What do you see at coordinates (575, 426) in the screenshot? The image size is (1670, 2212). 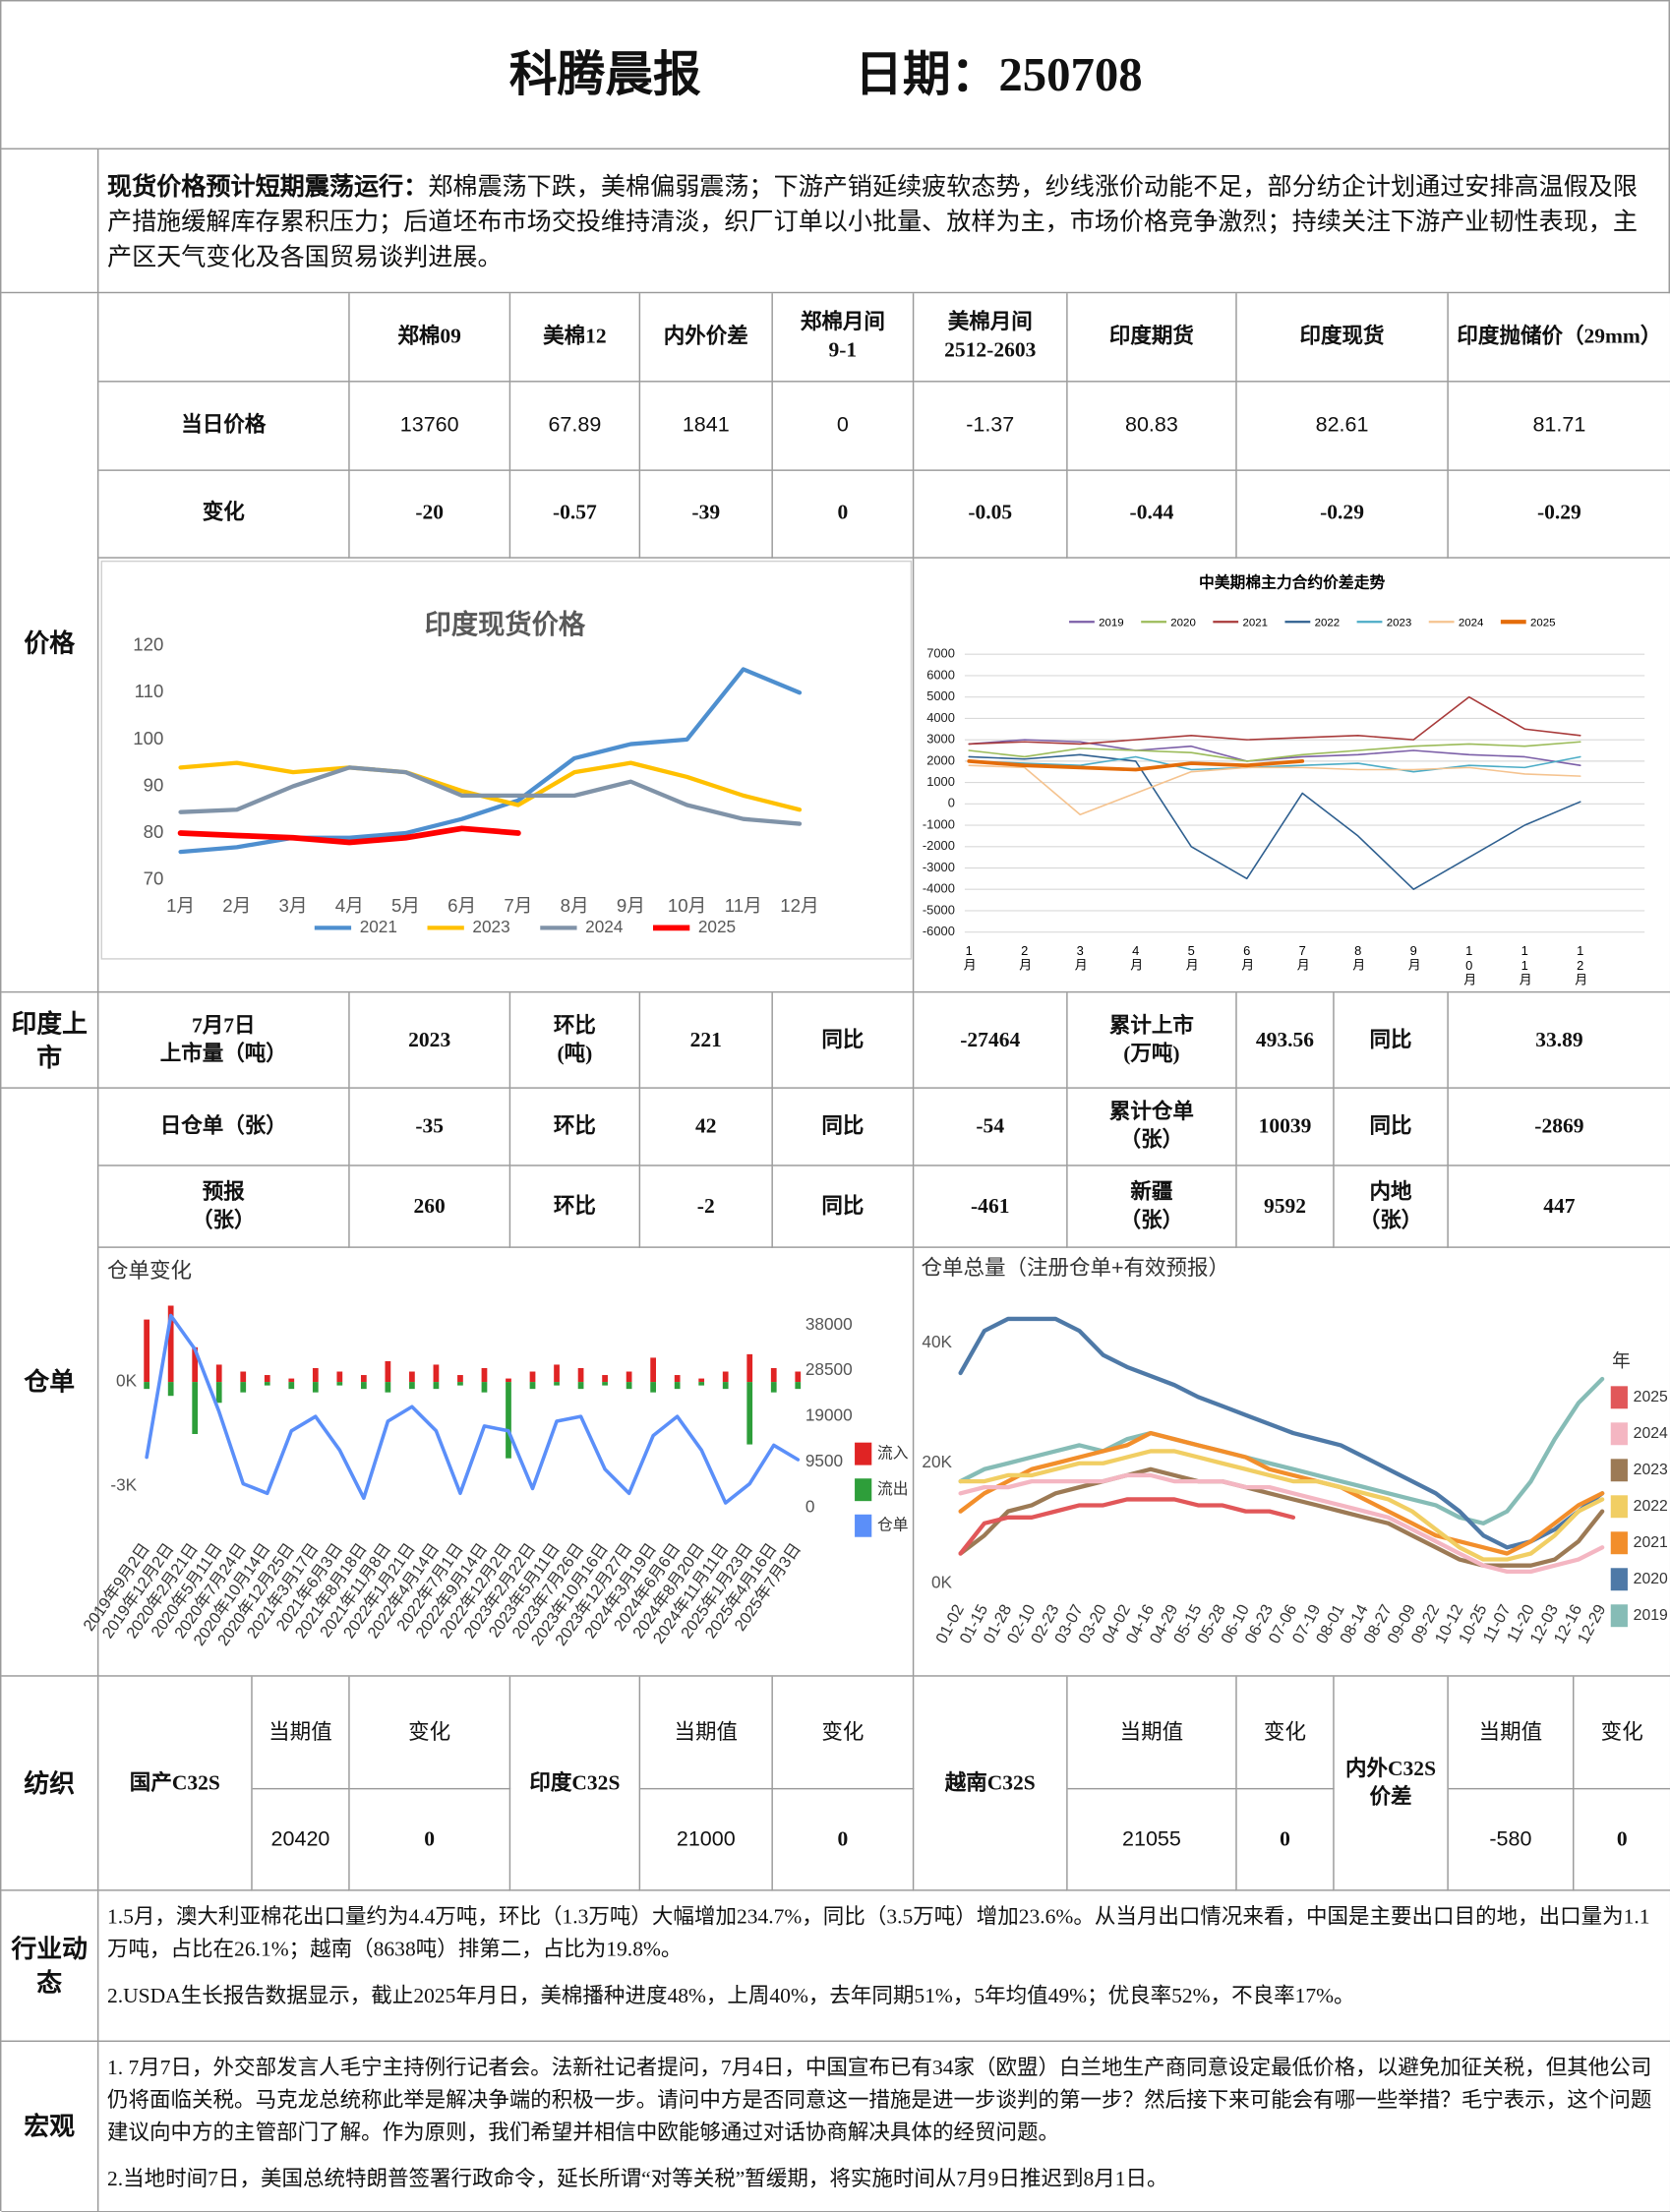 I see `value-cell: 67.89` at bounding box center [575, 426].